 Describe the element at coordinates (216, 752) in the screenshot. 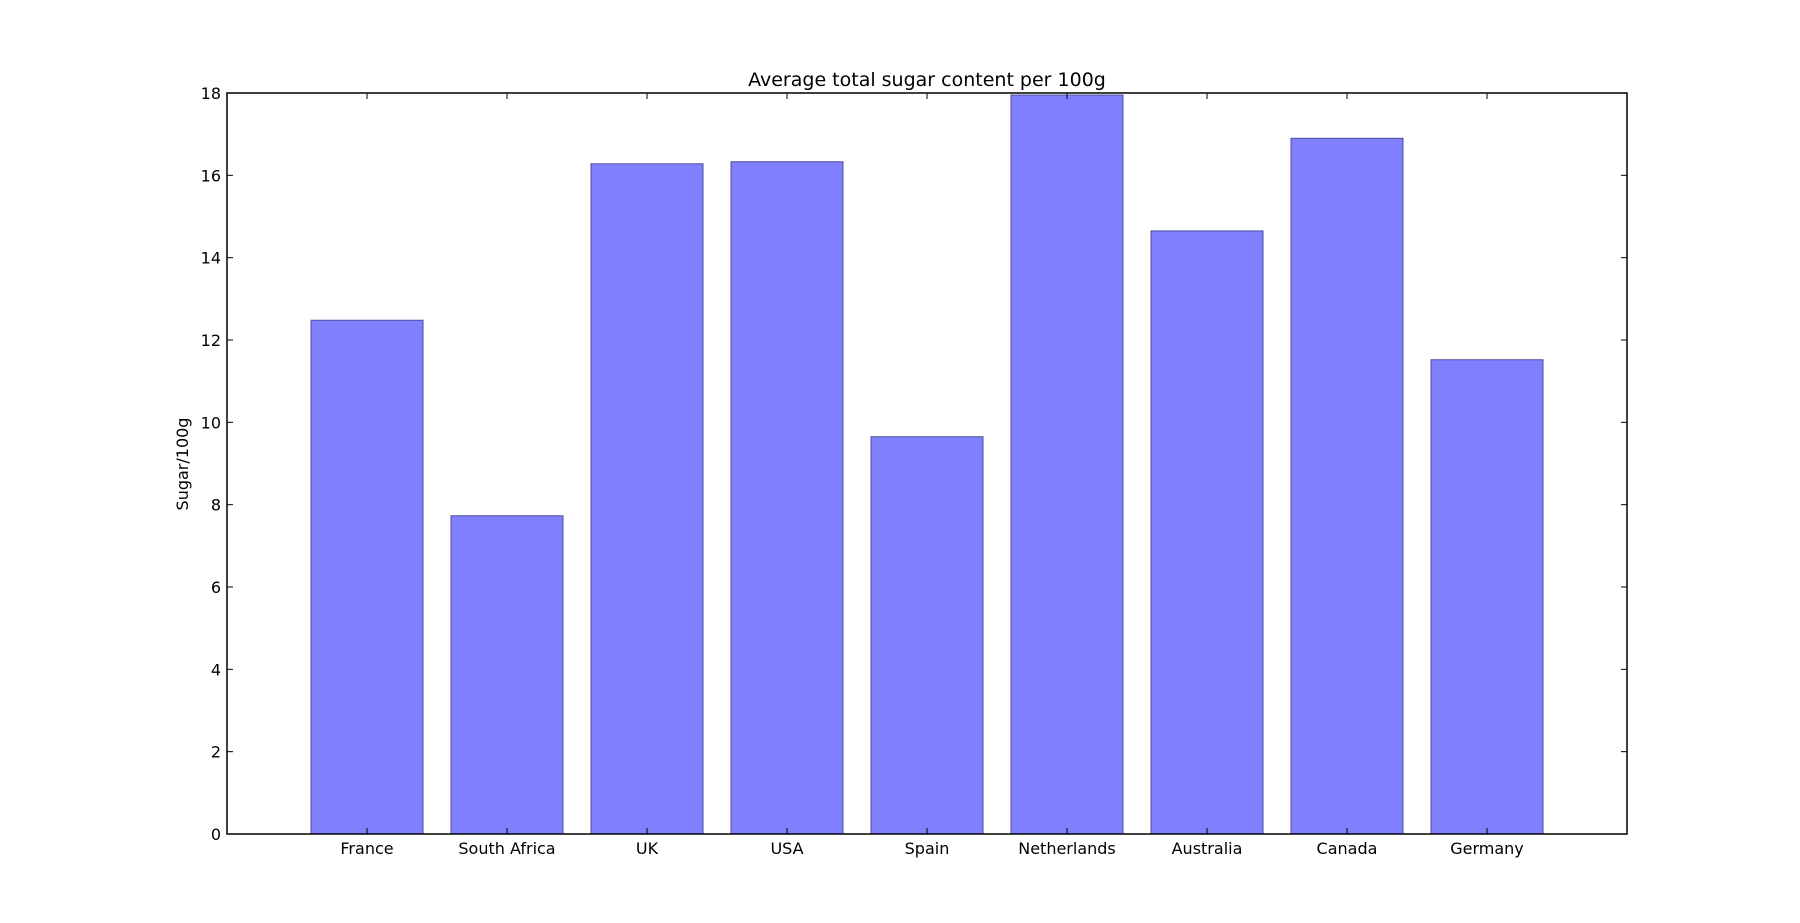

I see `y-tick-label: 2` at that location.